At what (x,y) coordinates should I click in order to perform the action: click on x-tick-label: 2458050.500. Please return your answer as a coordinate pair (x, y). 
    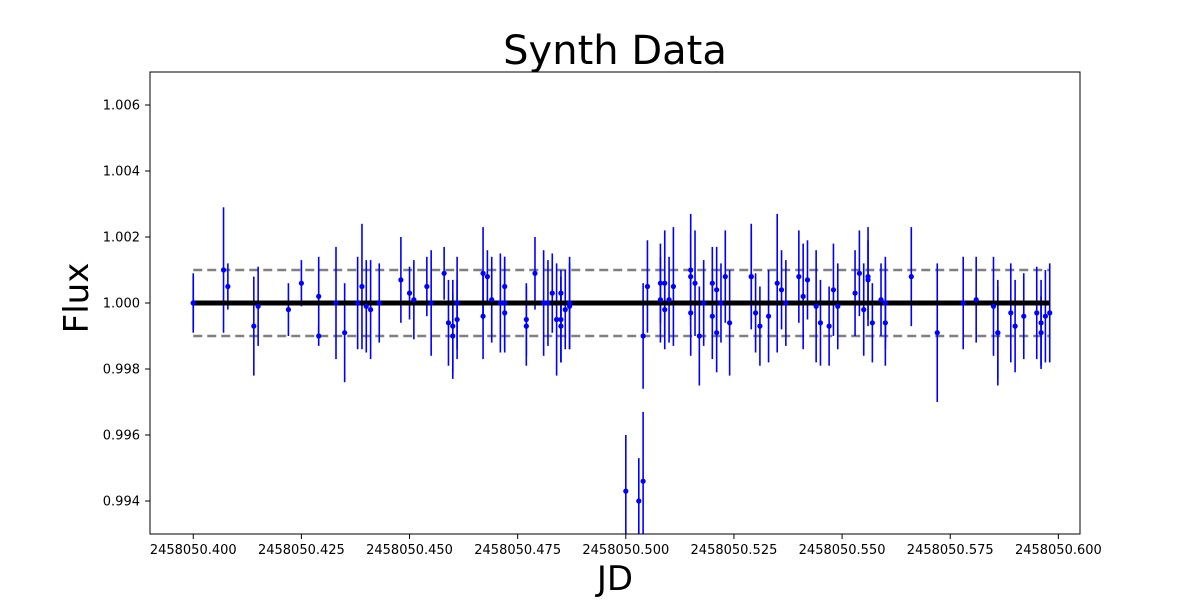
    Looking at the image, I should click on (625, 550).